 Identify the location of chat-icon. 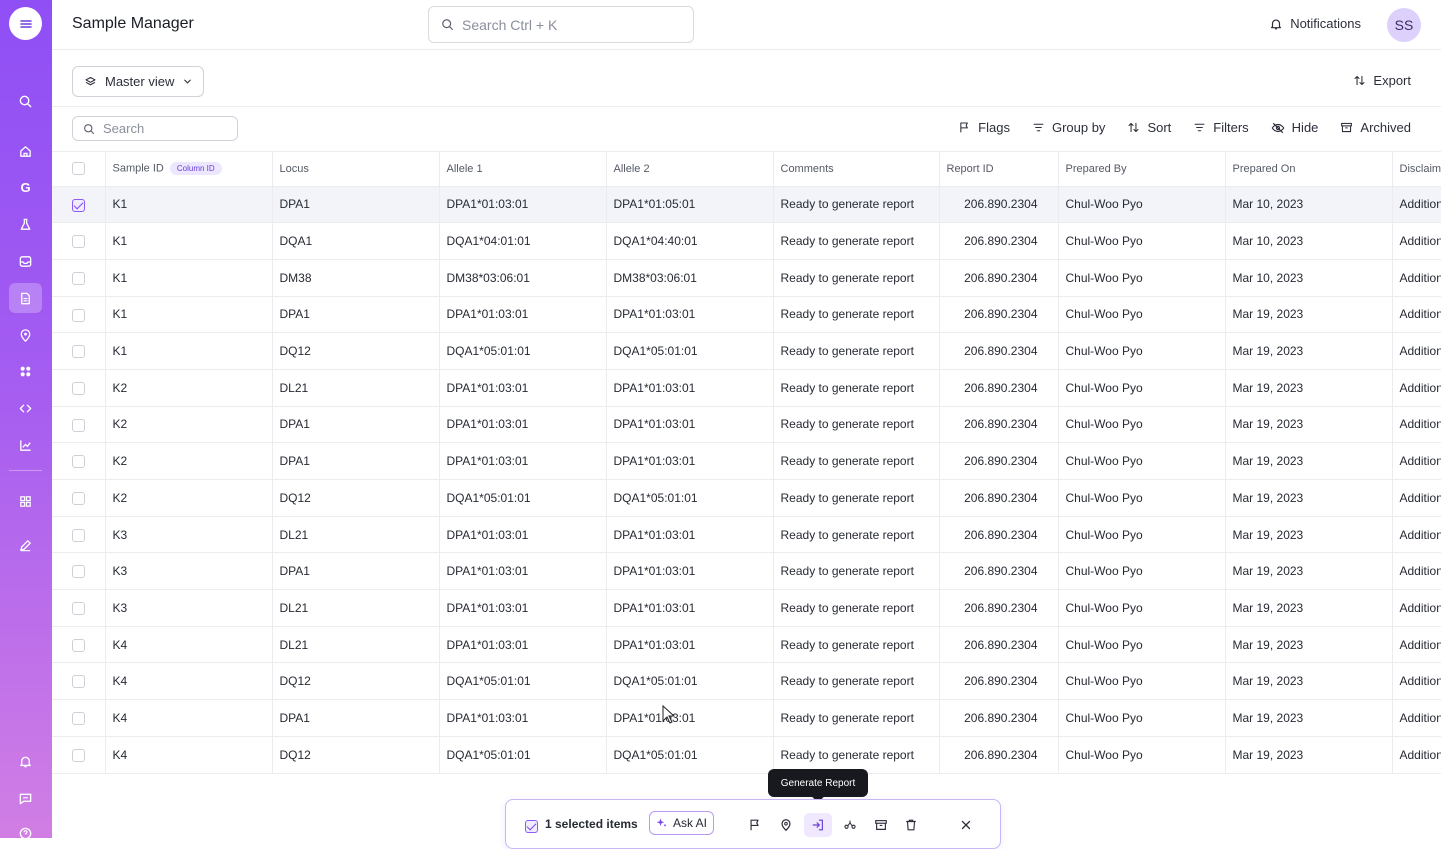
(25, 798).